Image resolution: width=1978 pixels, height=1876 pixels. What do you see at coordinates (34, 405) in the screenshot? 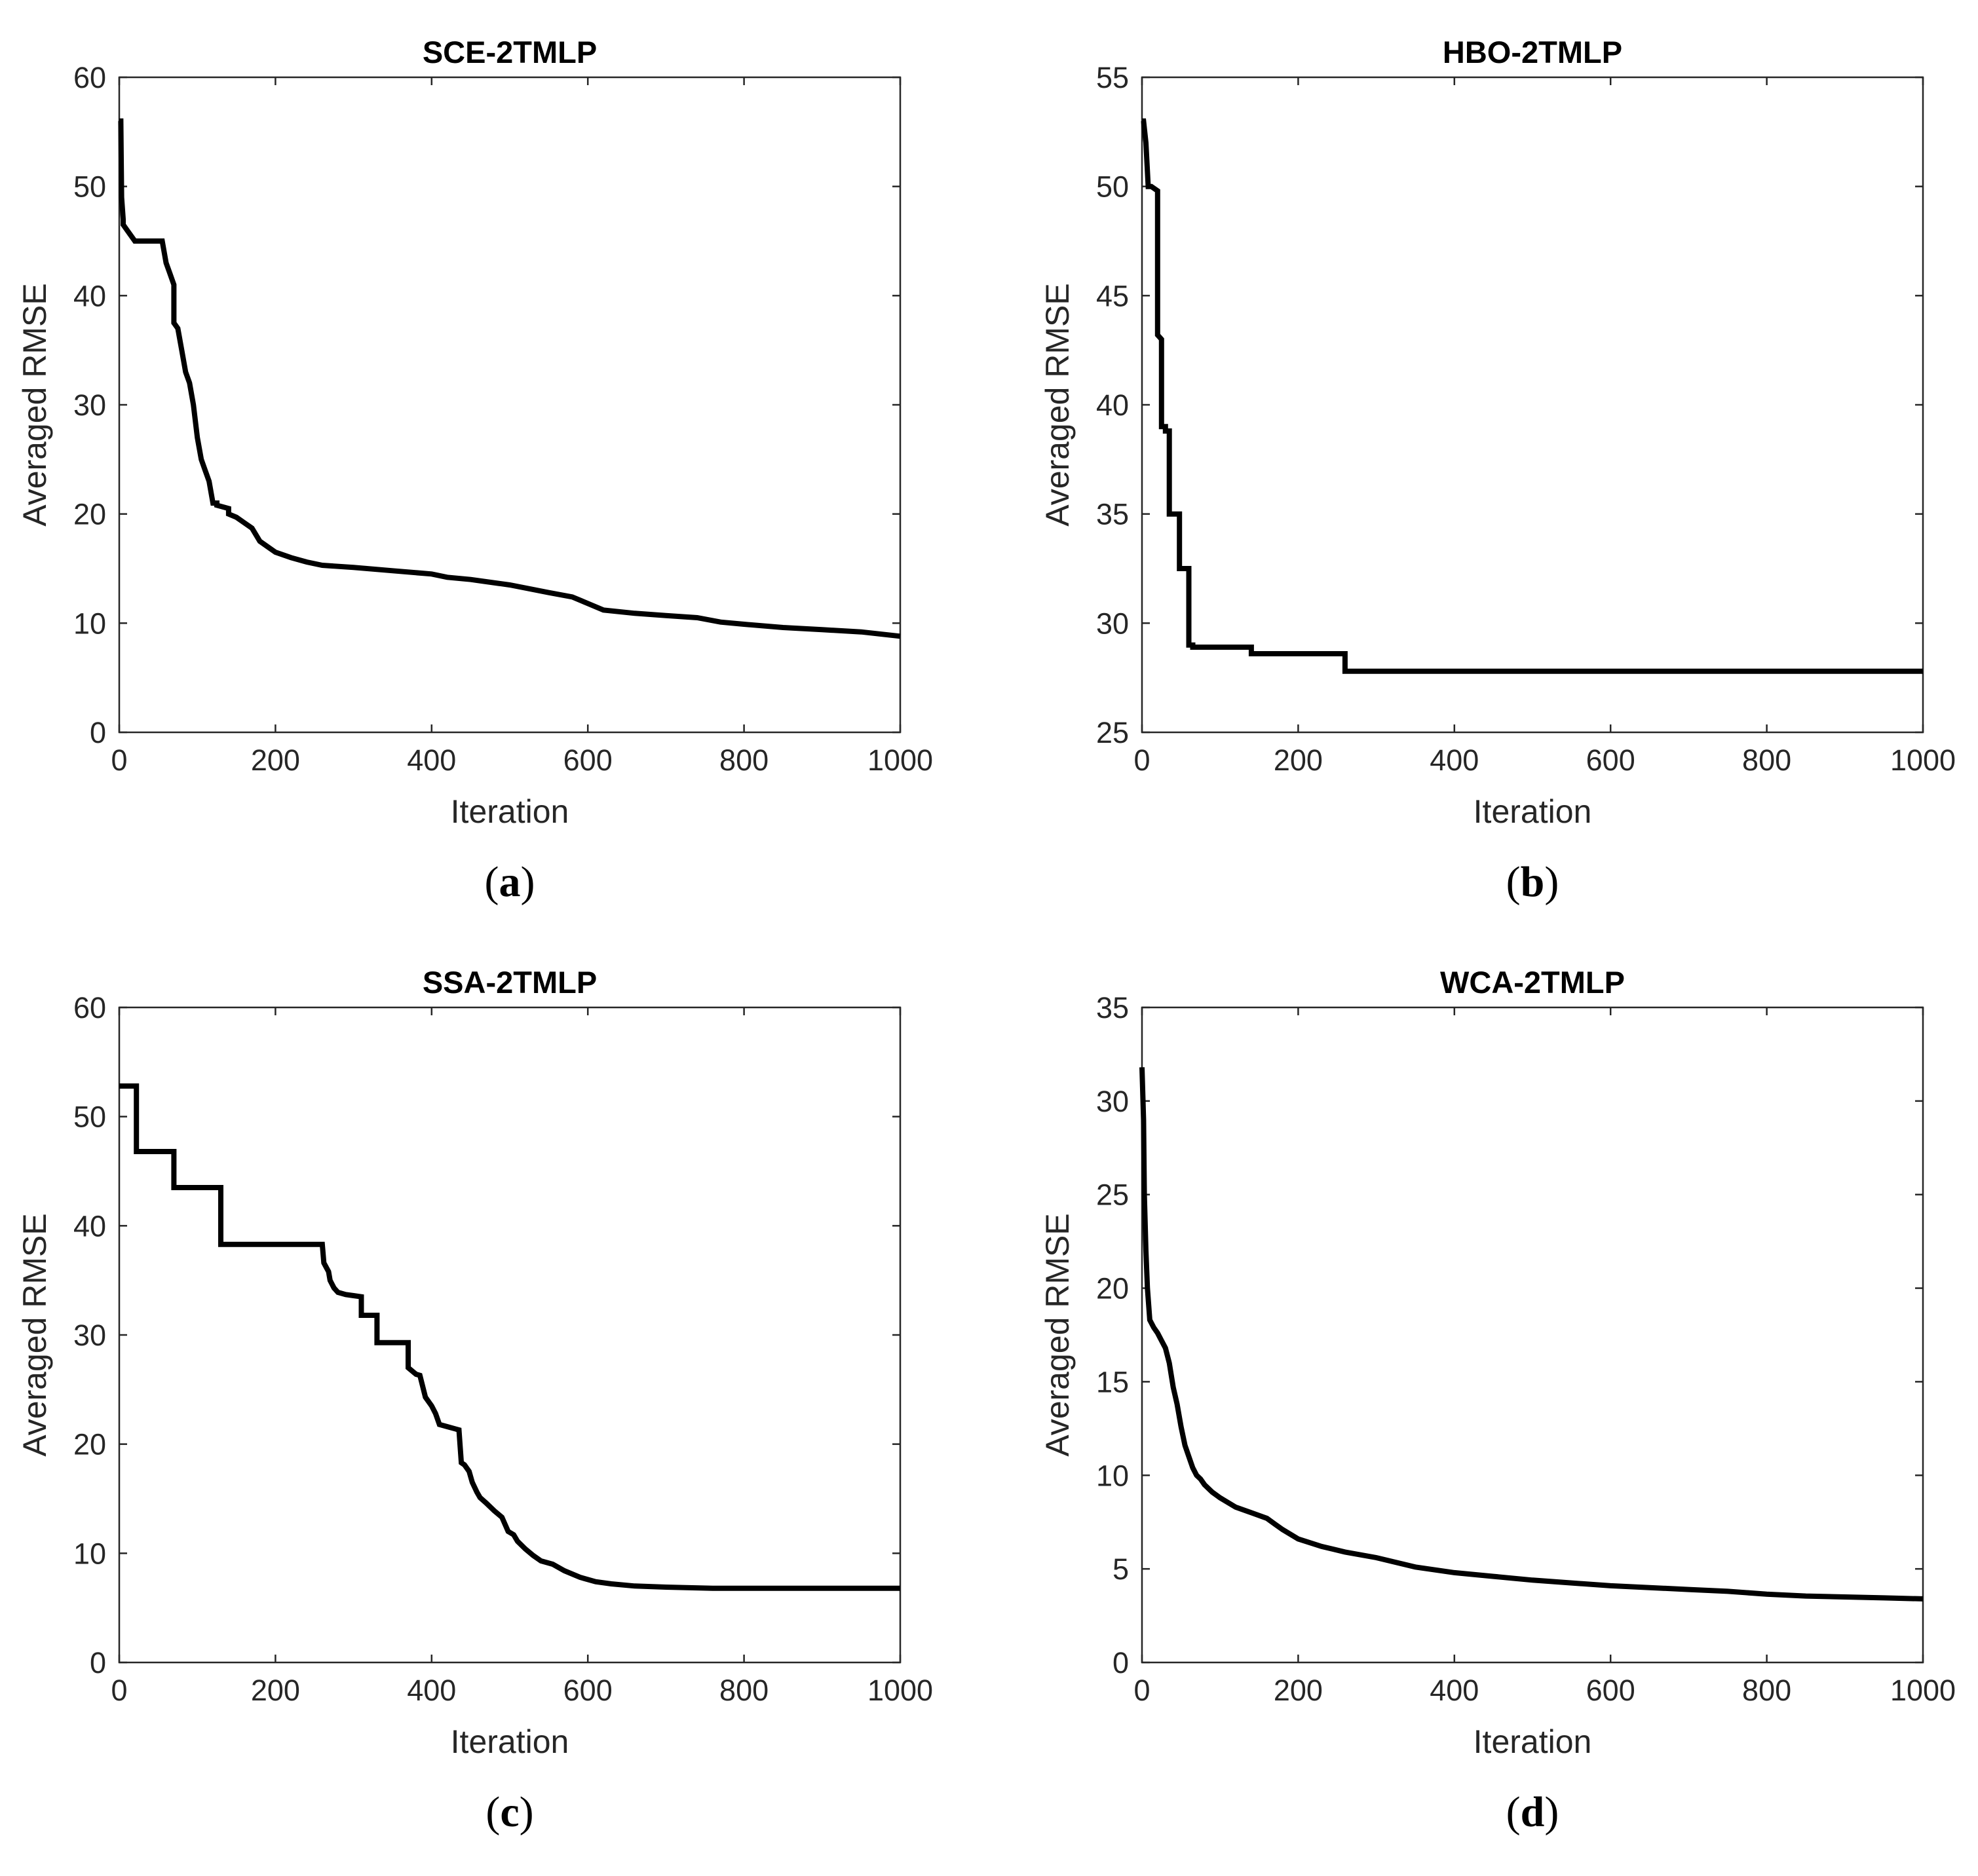
I see `y-axis-label-a: Averaged RMSE` at bounding box center [34, 405].